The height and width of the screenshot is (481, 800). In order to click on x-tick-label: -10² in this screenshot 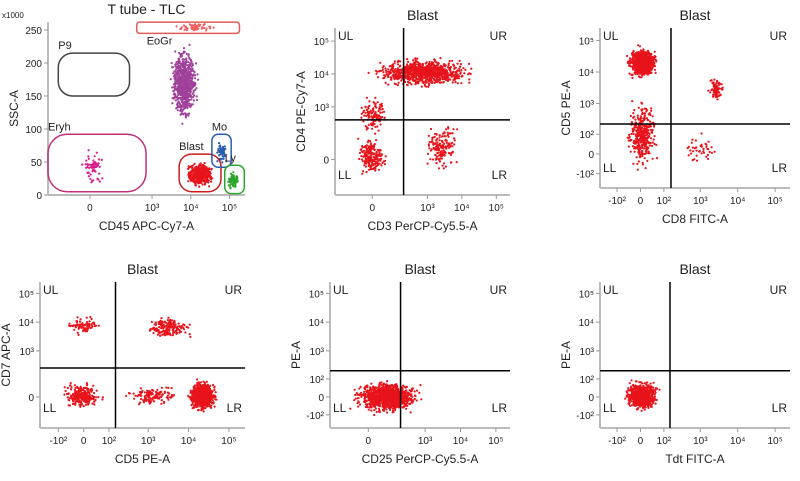, I will do `click(617, 201)`.